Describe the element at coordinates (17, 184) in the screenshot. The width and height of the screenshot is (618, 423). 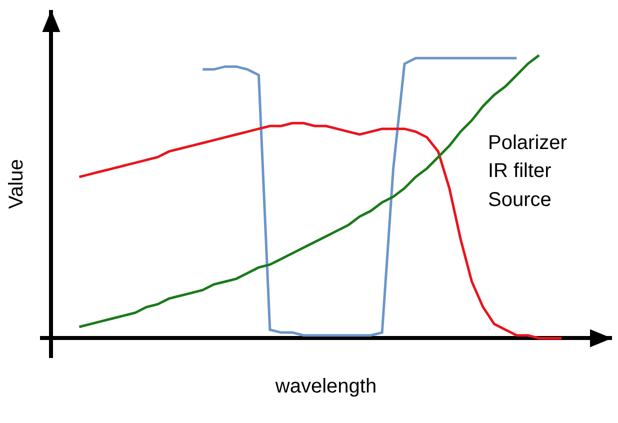
I see `y-axis-title: Value` at that location.